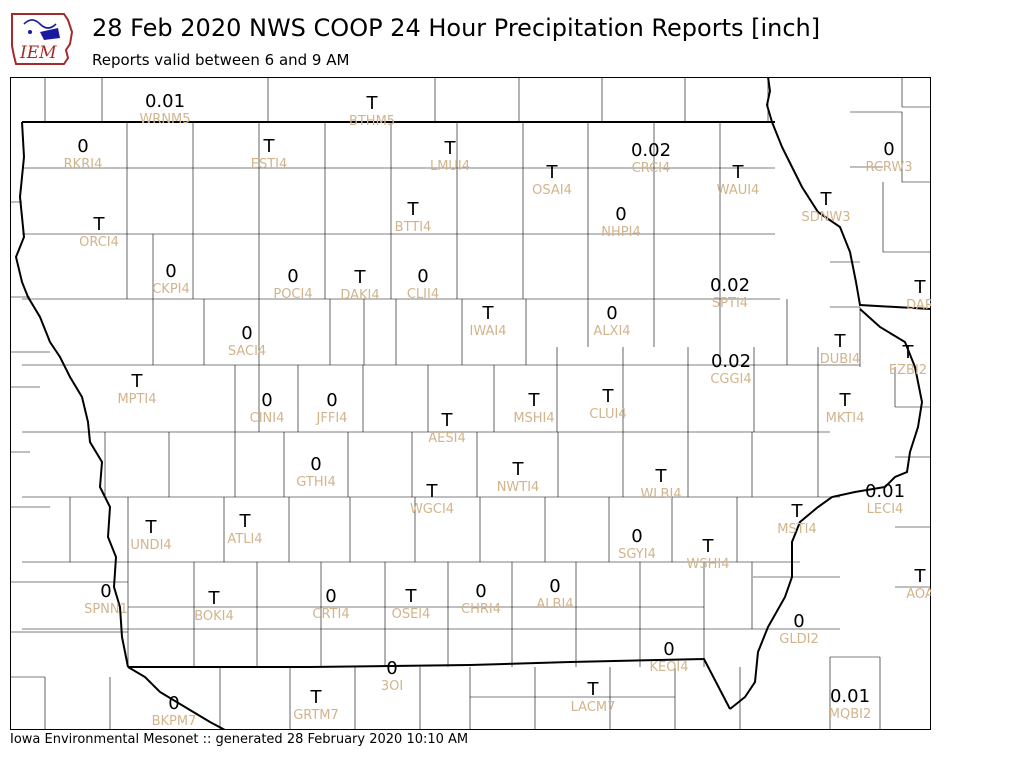  I want to click on station-label: MSHI4, so click(533, 418).